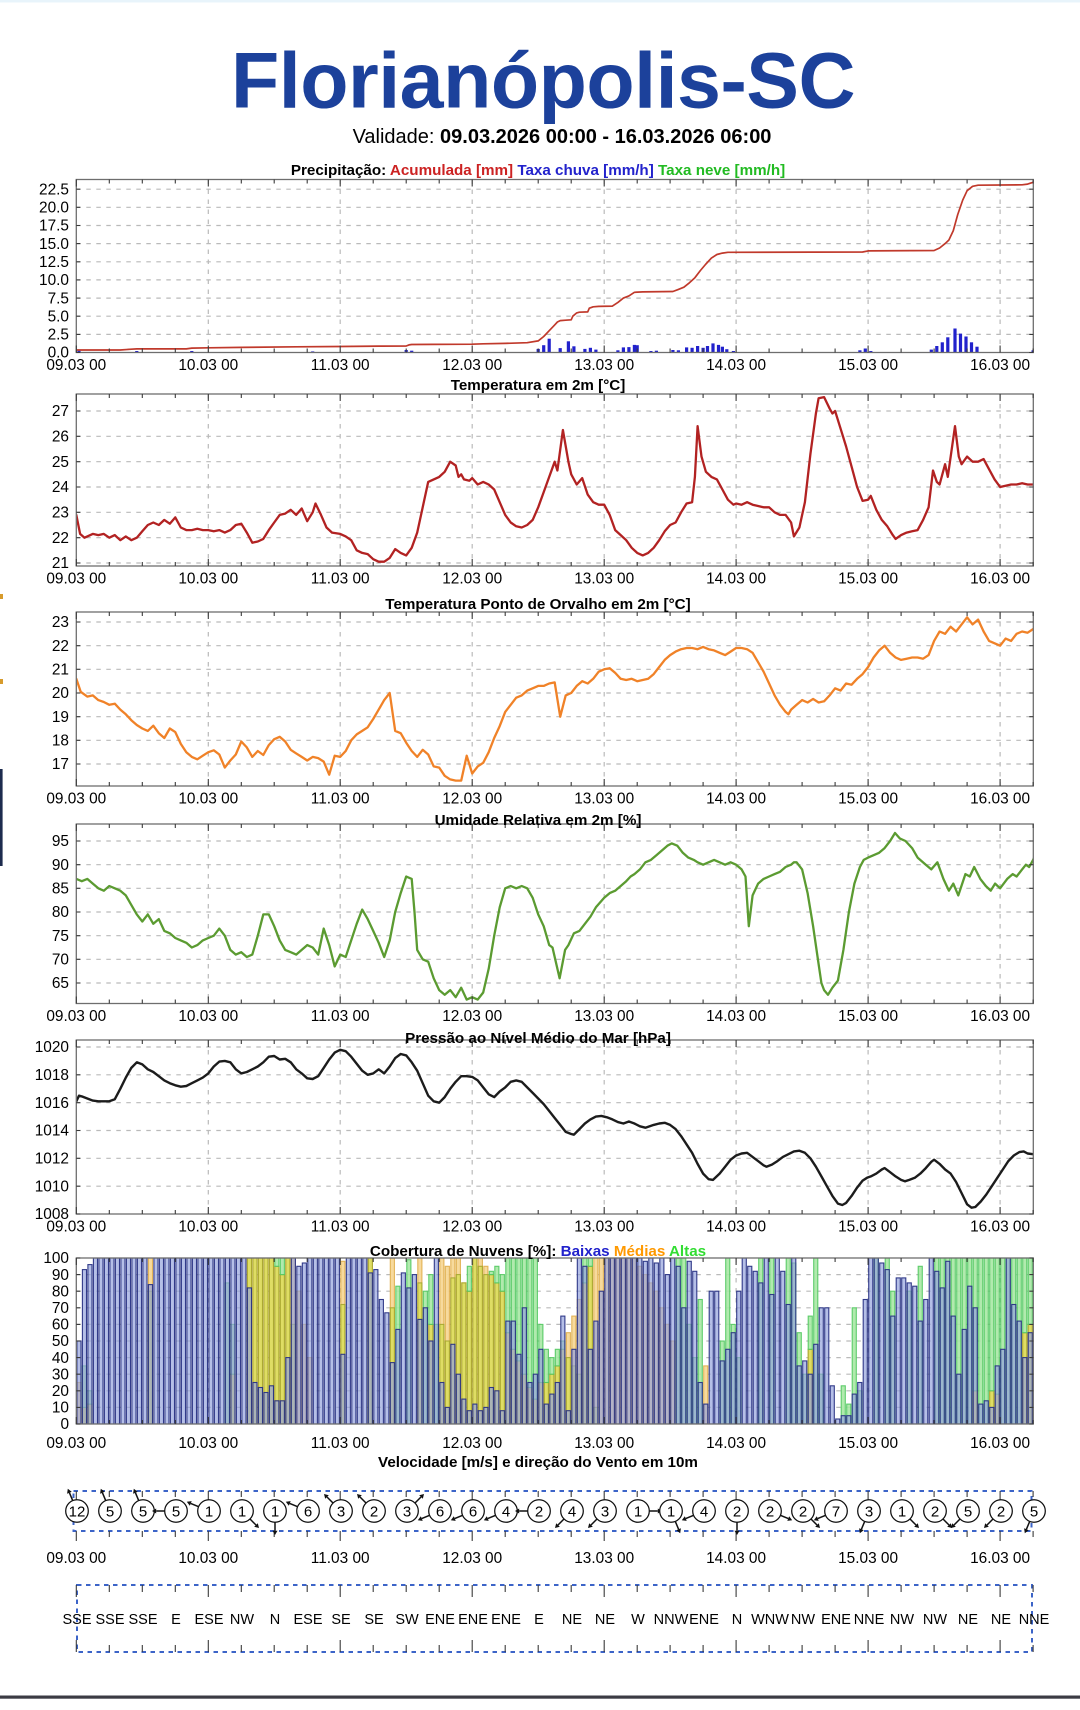 The width and height of the screenshot is (1080, 1710). What do you see at coordinates (52, 1075) in the screenshot?
I see `svg-text: 1018` at bounding box center [52, 1075].